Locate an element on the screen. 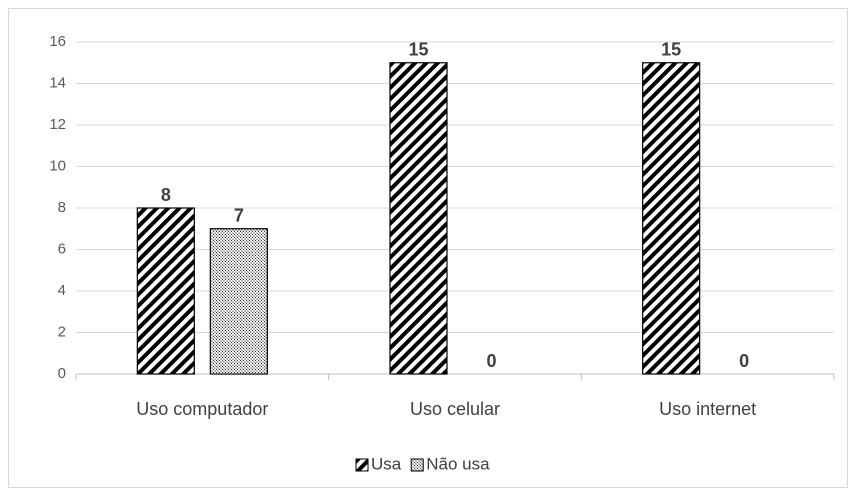 The height and width of the screenshot is (496, 856). y-tick-label: 14 is located at coordinates (57, 82).